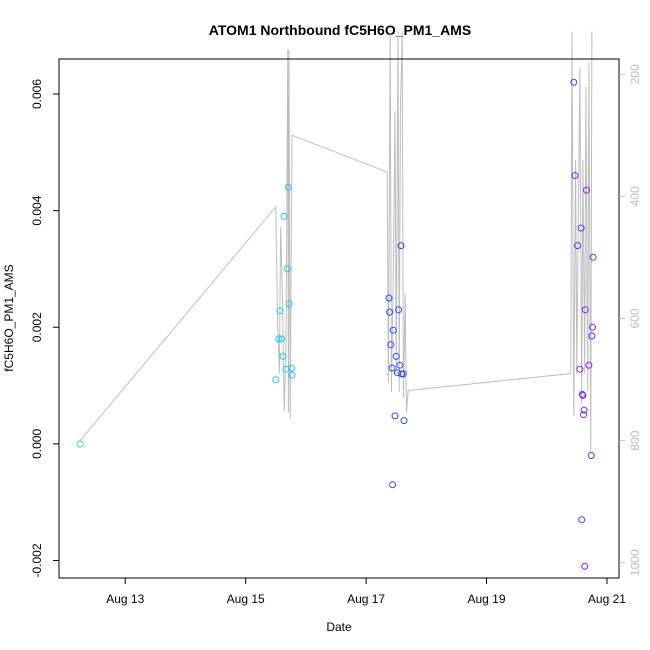  I want to click on y-tick-label: 0.006, so click(37, 94).